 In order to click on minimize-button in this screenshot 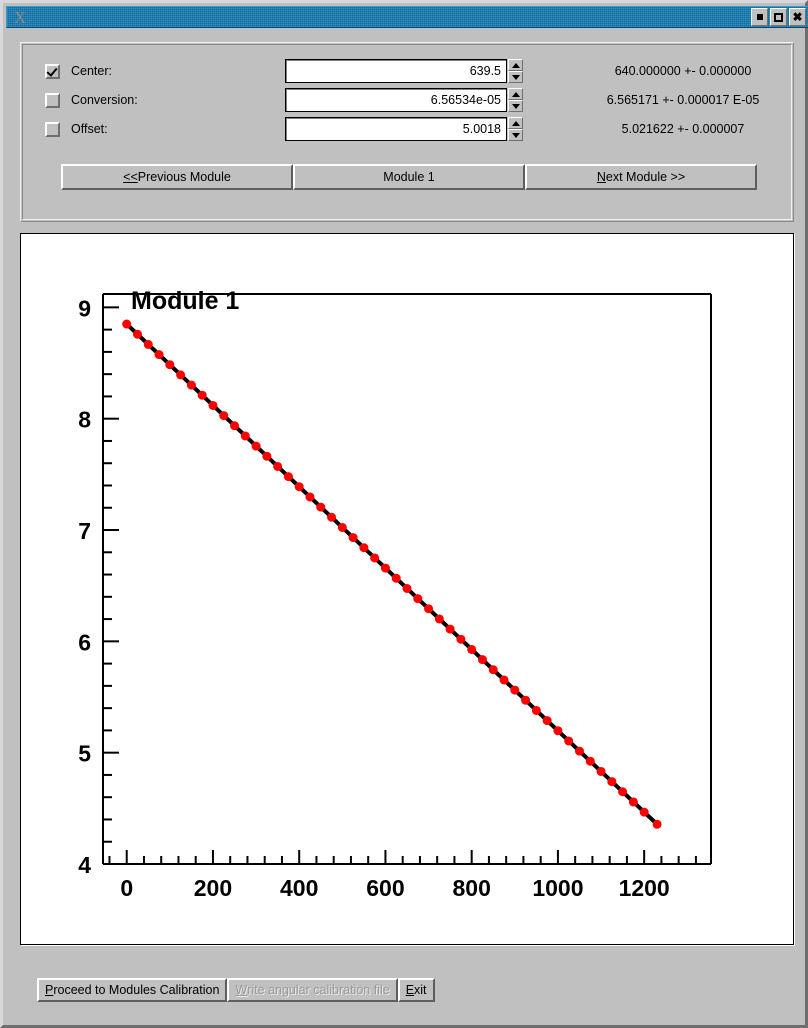, I will do `click(759, 17)`.